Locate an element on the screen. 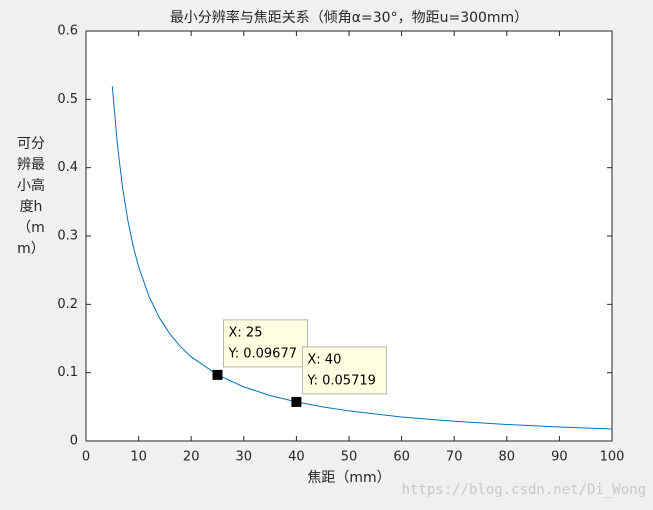  y-tick-label: 0.2 is located at coordinates (67, 304).